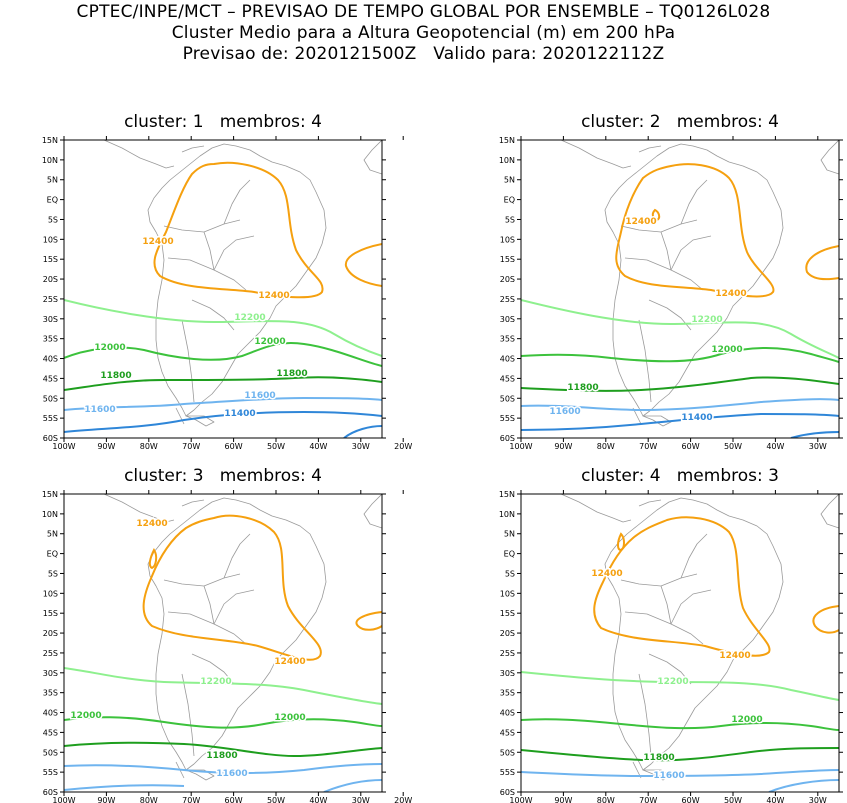 The height and width of the screenshot is (803, 847). What do you see at coordinates (507, 792) in the screenshot?
I see `lat-tick-label: 60S` at bounding box center [507, 792].